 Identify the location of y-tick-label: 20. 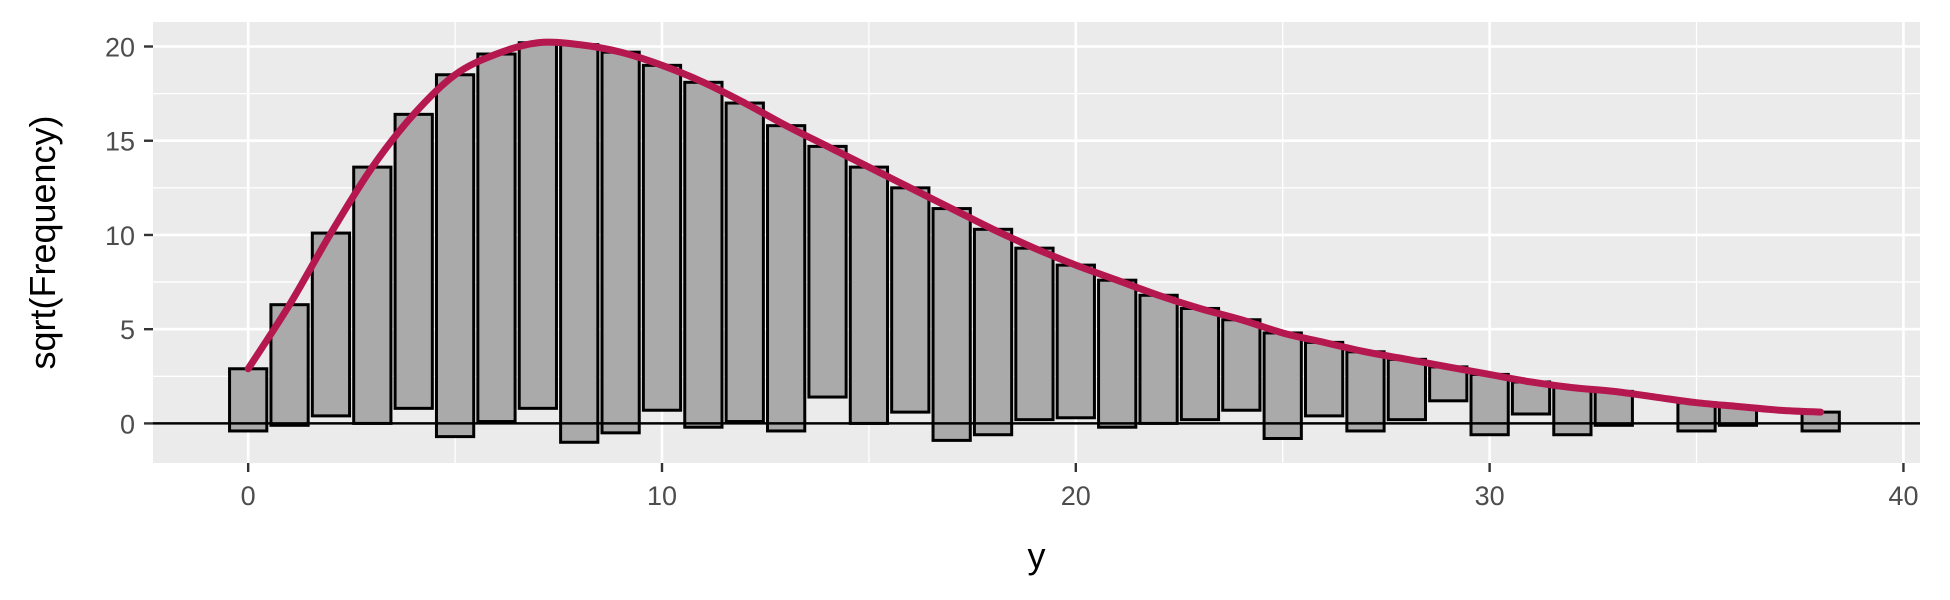
(120, 48).